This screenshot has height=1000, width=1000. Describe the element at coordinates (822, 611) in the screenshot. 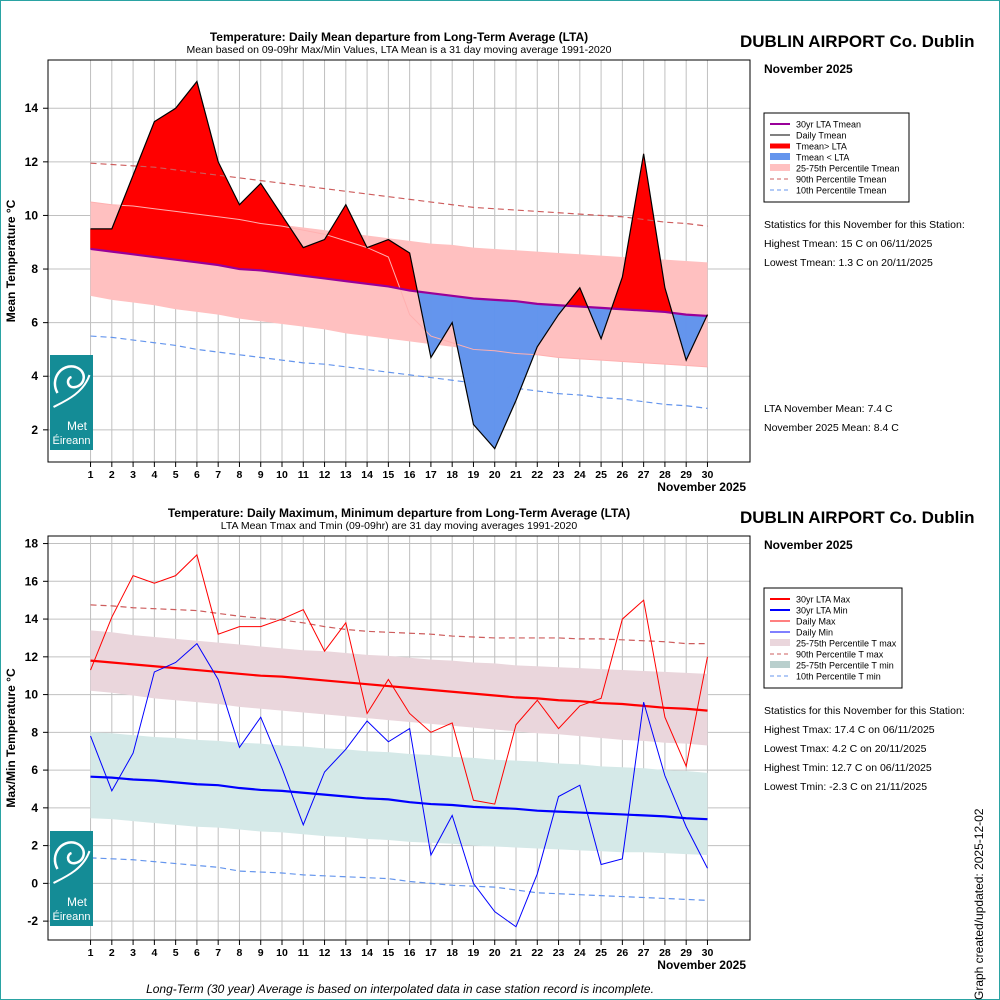

I see `bottom-legend-30yr-lta-min-label: 30yr LTA Min` at that location.